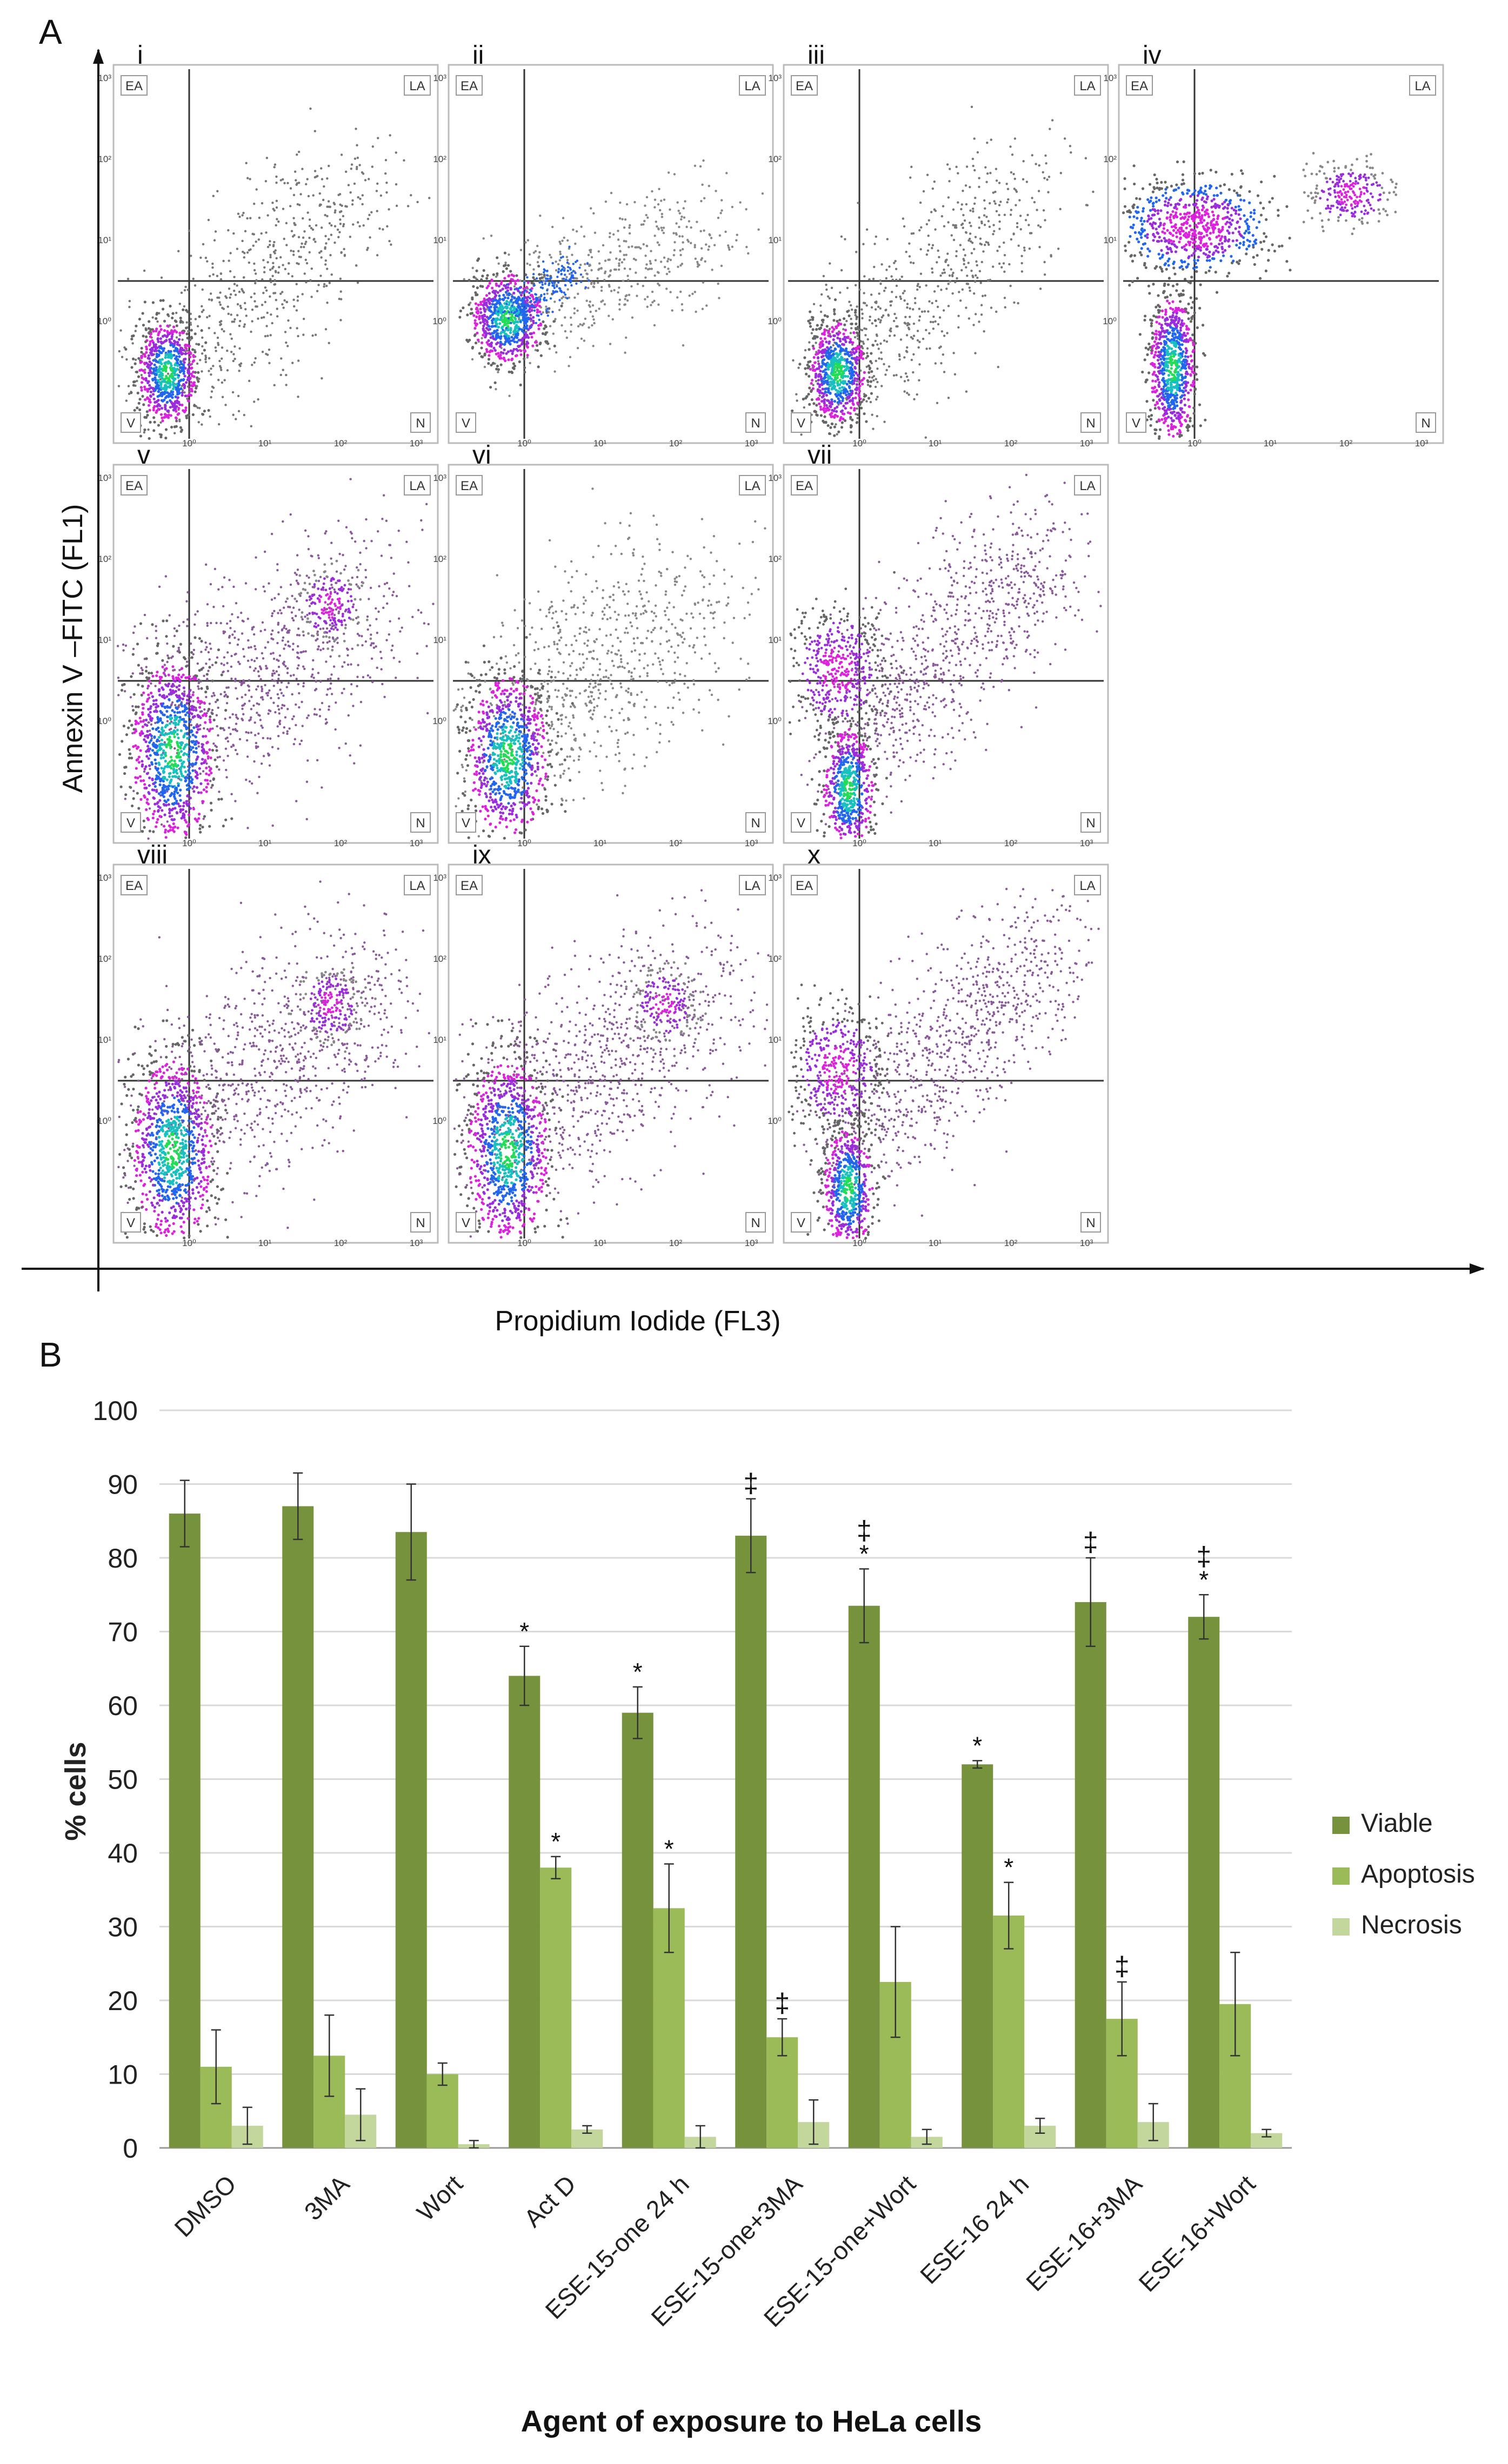 The width and height of the screenshot is (1508, 2464). What do you see at coordinates (1341, 1876) in the screenshot?
I see `legend-swatch-apoptosis` at bounding box center [1341, 1876].